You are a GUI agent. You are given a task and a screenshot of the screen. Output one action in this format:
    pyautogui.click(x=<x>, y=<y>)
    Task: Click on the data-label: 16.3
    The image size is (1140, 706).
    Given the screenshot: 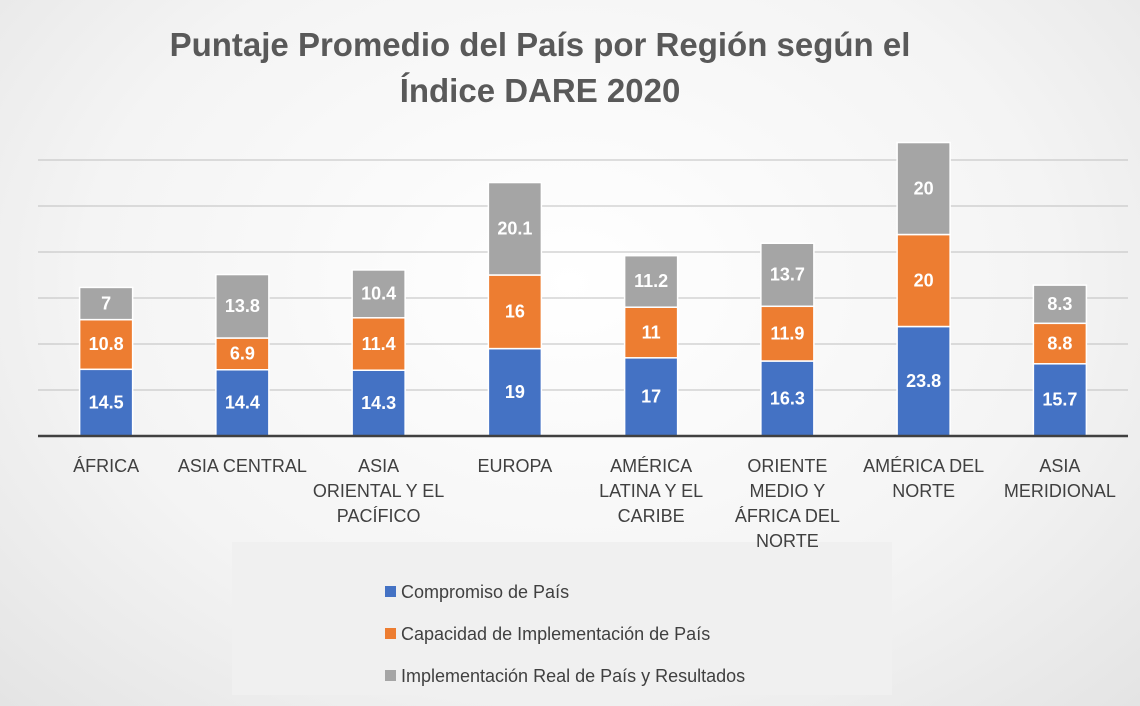 What is the action you would take?
    pyautogui.click(x=787, y=398)
    